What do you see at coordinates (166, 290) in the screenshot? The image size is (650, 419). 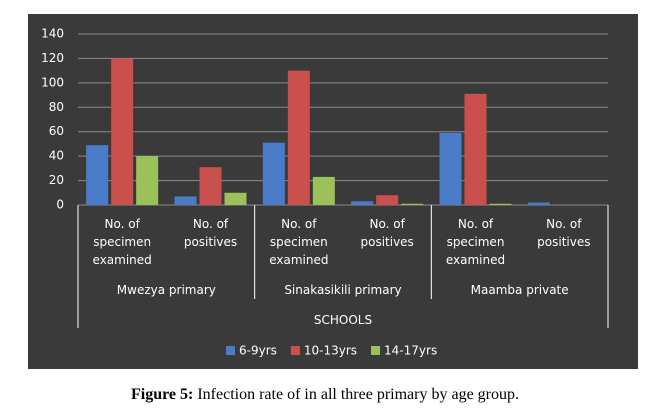 I see `group-label: Mwezya primary` at bounding box center [166, 290].